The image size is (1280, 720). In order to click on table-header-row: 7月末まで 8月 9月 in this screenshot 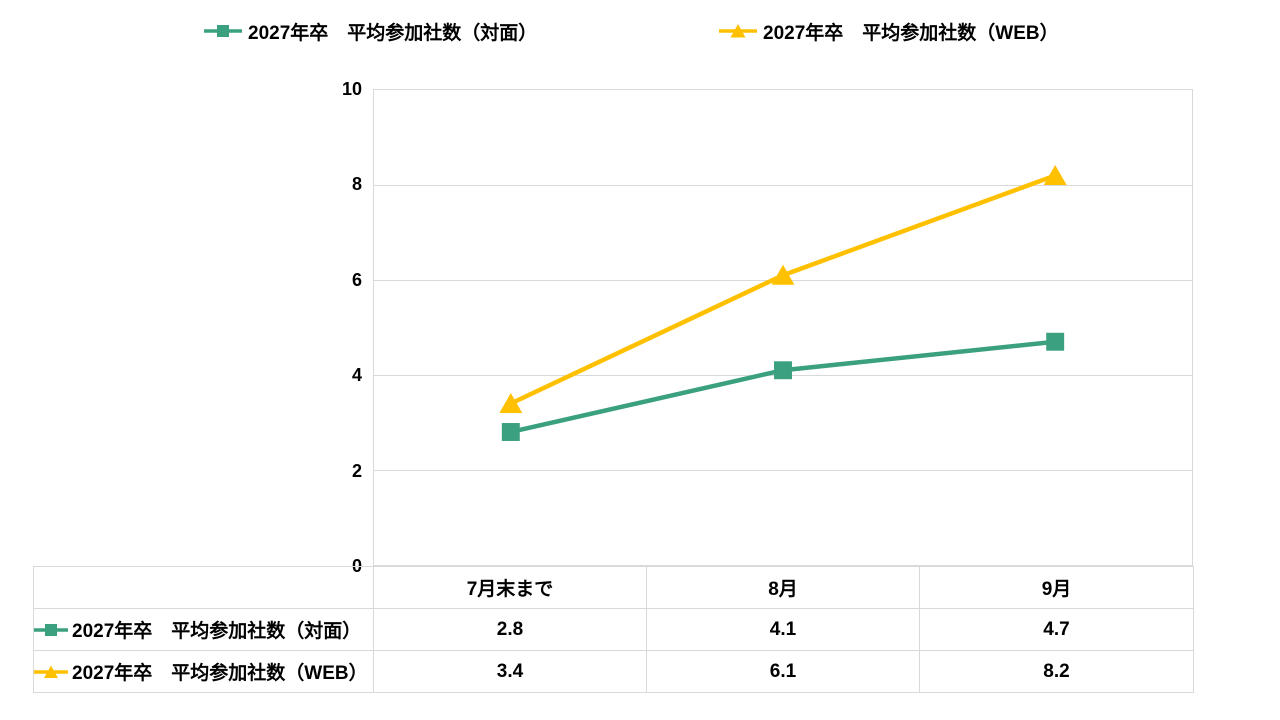, I will do `click(613, 587)`.